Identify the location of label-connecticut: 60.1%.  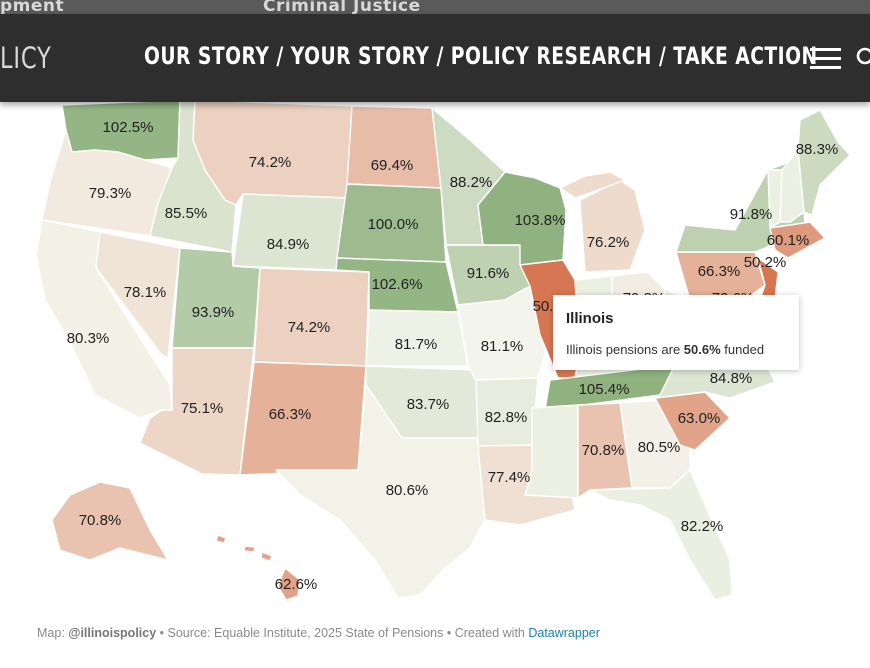
(788, 240).